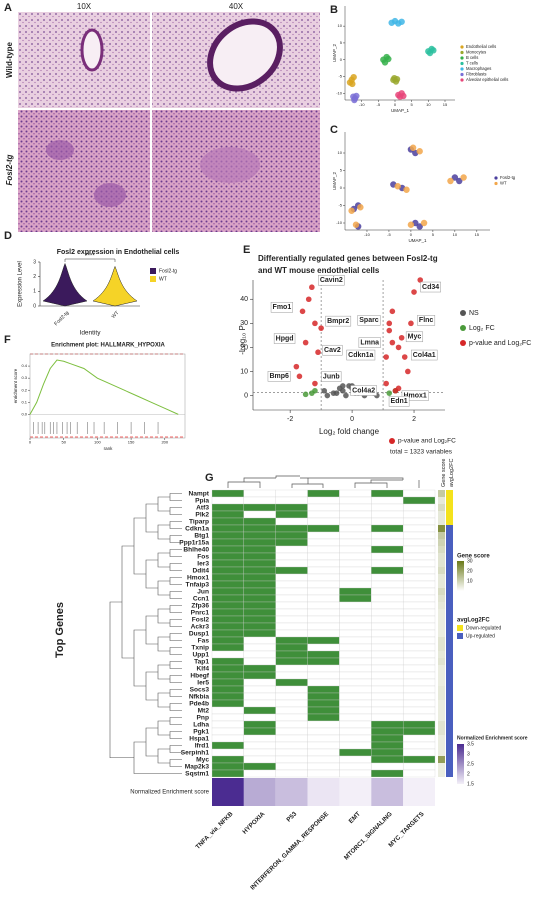 The width and height of the screenshot is (537, 900). Describe the element at coordinates (460, 576) in the screenshot. I see `legend-gradient` at that location.